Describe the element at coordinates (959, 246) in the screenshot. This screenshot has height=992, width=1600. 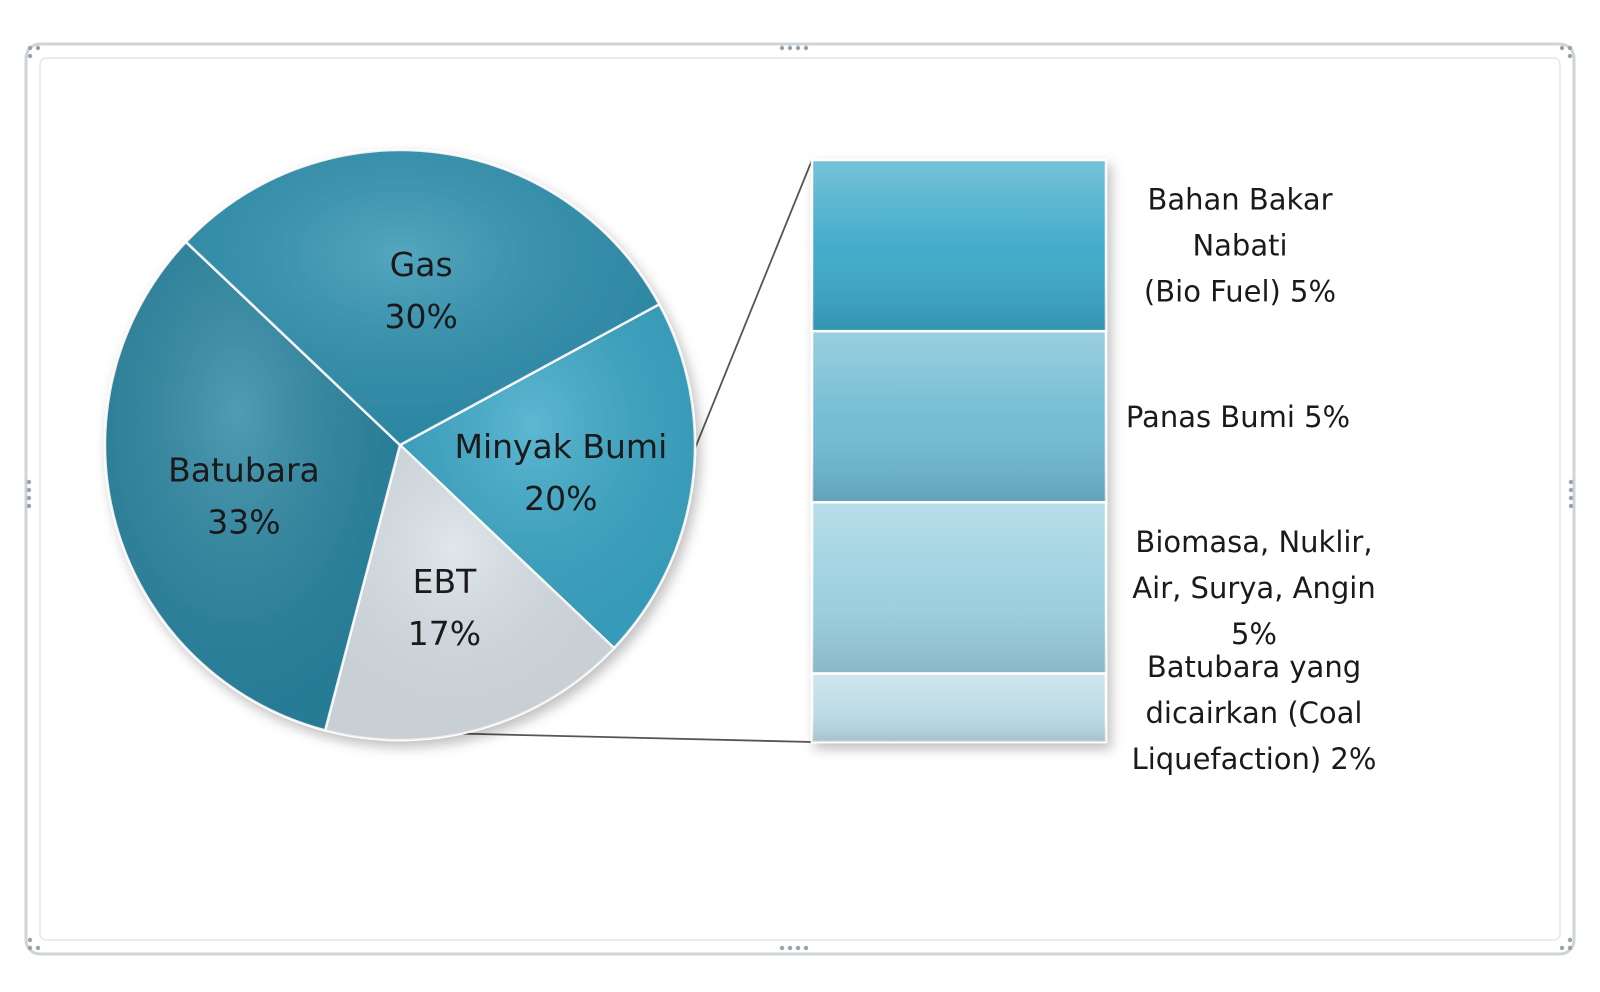
I see `bar-segment-1-shine` at that location.